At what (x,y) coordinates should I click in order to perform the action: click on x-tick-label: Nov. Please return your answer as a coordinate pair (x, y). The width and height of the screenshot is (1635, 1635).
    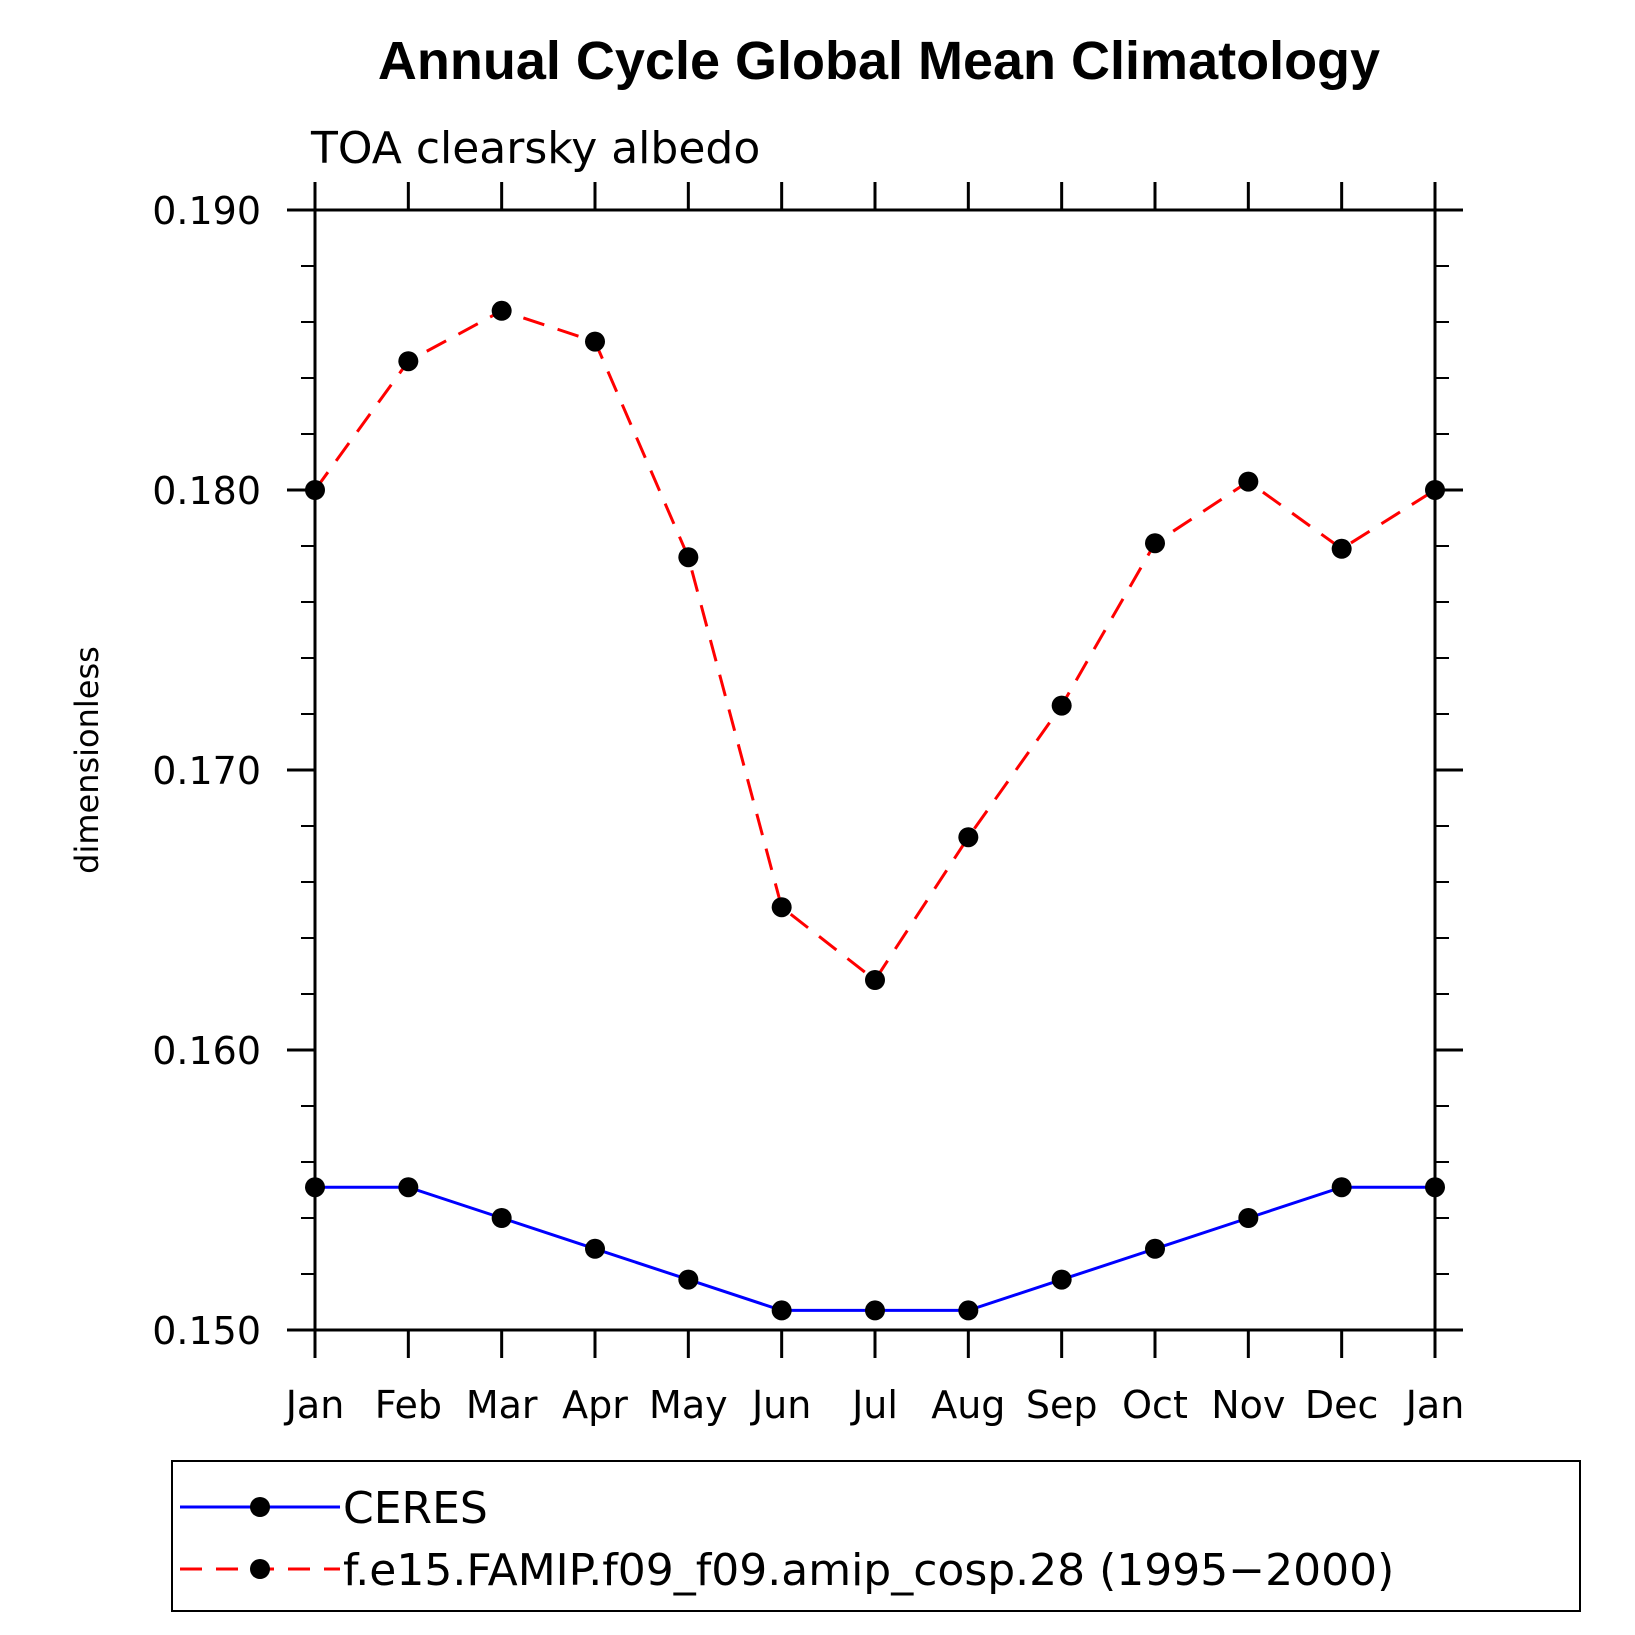
    Looking at the image, I should click on (1248, 1405).